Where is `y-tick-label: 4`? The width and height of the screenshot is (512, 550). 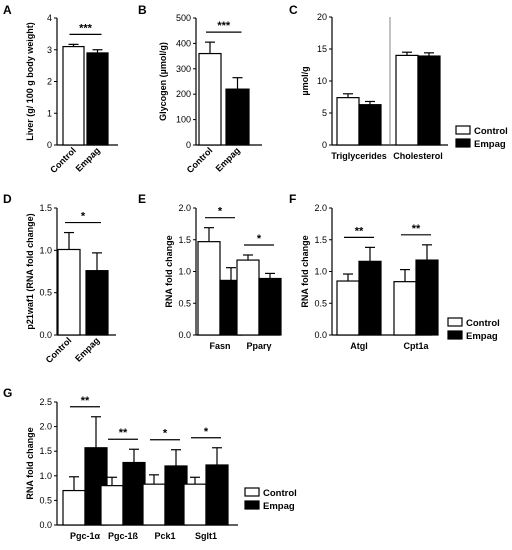 y-tick-label: 4 is located at coordinates (49, 18).